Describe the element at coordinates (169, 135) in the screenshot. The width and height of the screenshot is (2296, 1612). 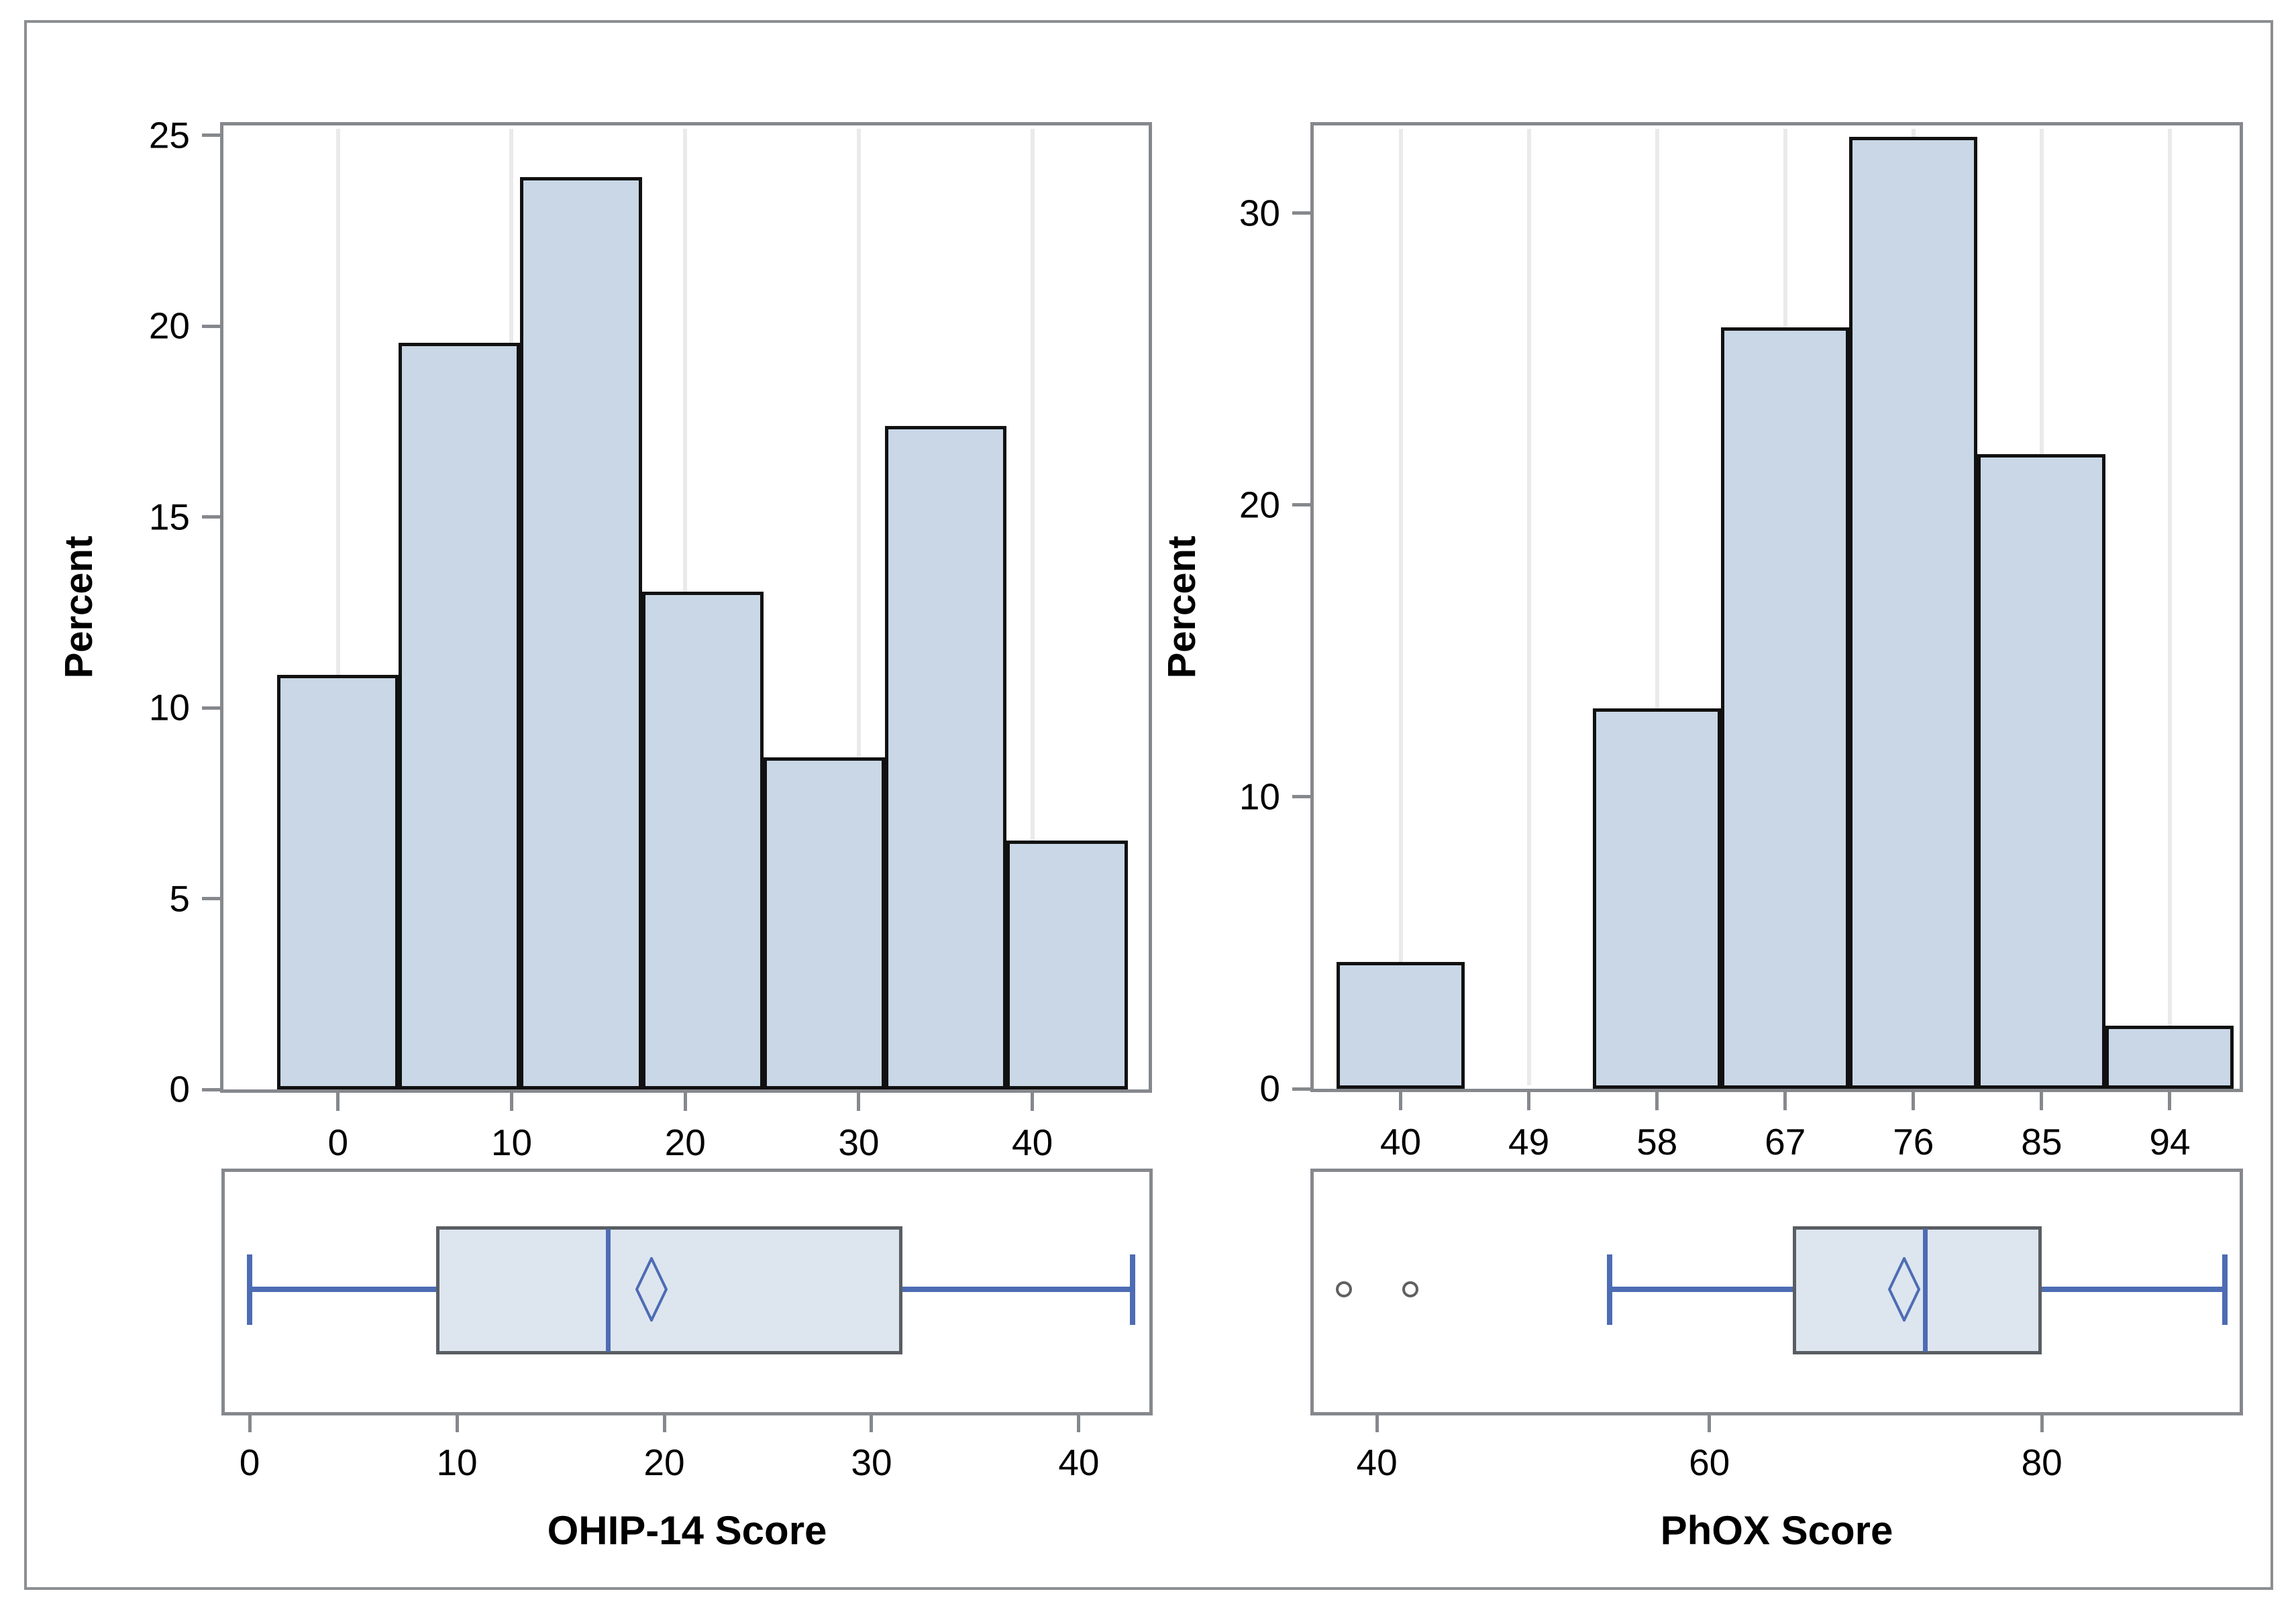
I see `y-tick-label: 25` at that location.